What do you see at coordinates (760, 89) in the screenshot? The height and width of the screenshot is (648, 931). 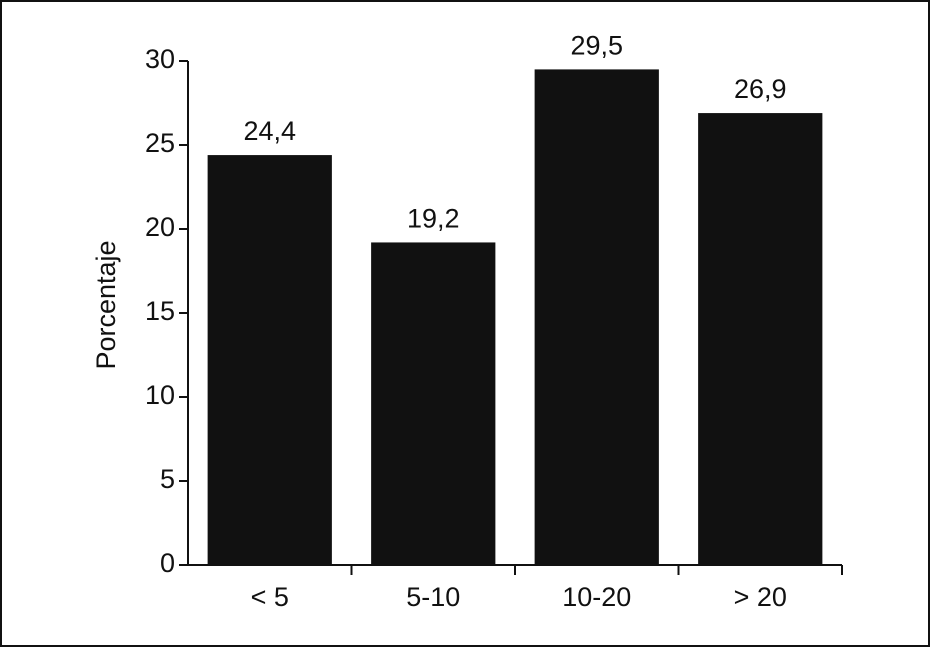 I see `value-label: 26,9` at bounding box center [760, 89].